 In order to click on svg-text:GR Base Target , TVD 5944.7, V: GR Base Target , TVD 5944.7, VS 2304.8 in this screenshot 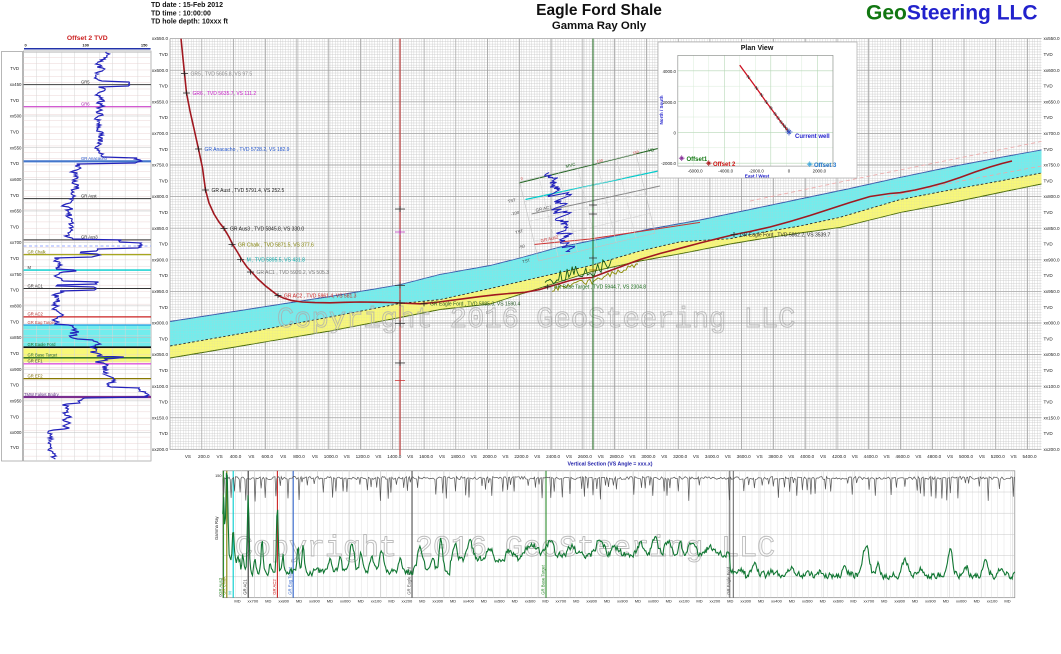, I will do `click(600, 288)`.